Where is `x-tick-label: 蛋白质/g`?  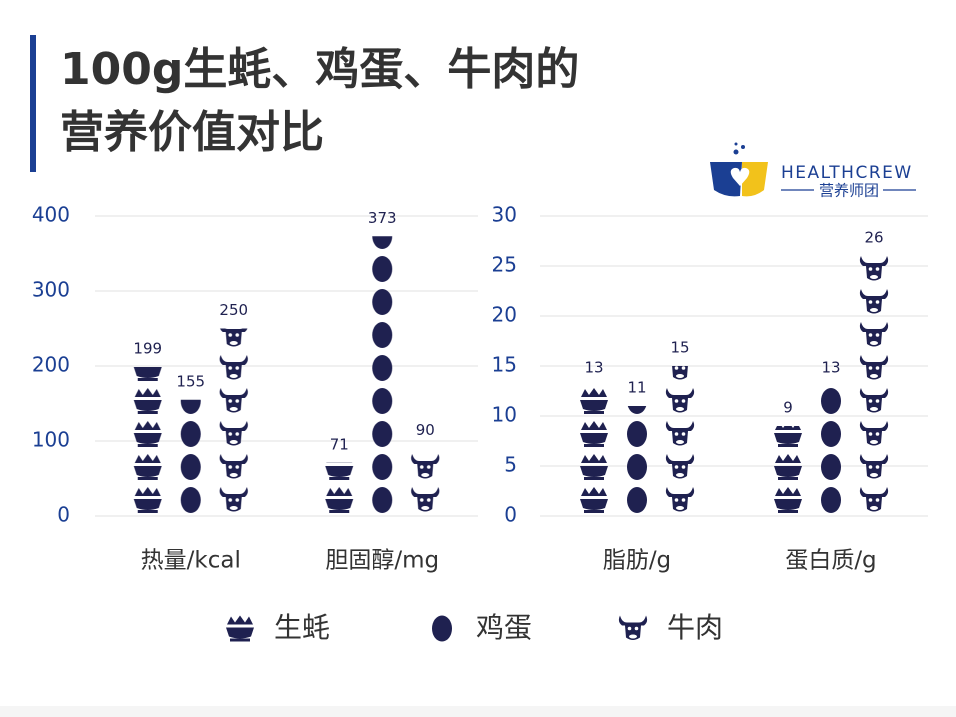 x-tick-label: 蛋白质/g is located at coordinates (830, 561).